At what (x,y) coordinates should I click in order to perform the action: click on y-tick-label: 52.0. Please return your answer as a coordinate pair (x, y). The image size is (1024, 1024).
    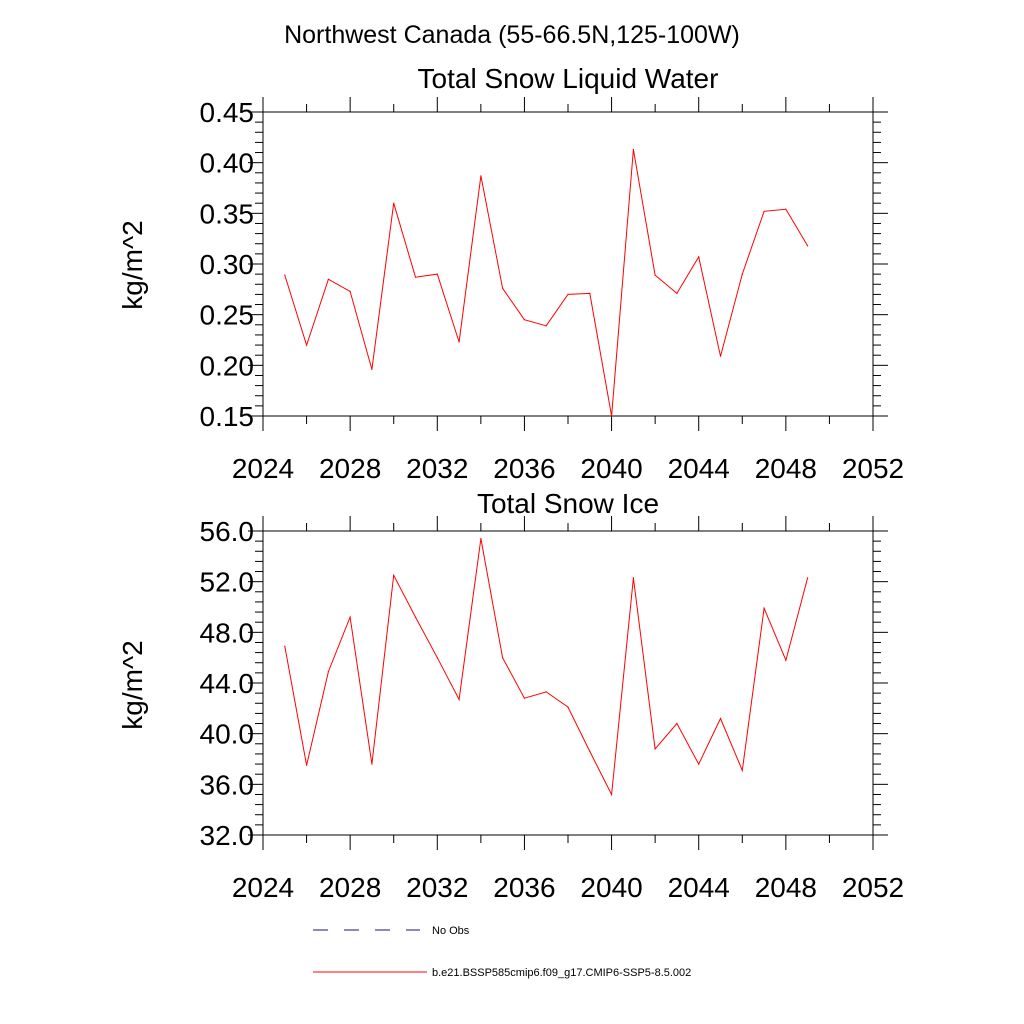
    Looking at the image, I should click on (227, 582).